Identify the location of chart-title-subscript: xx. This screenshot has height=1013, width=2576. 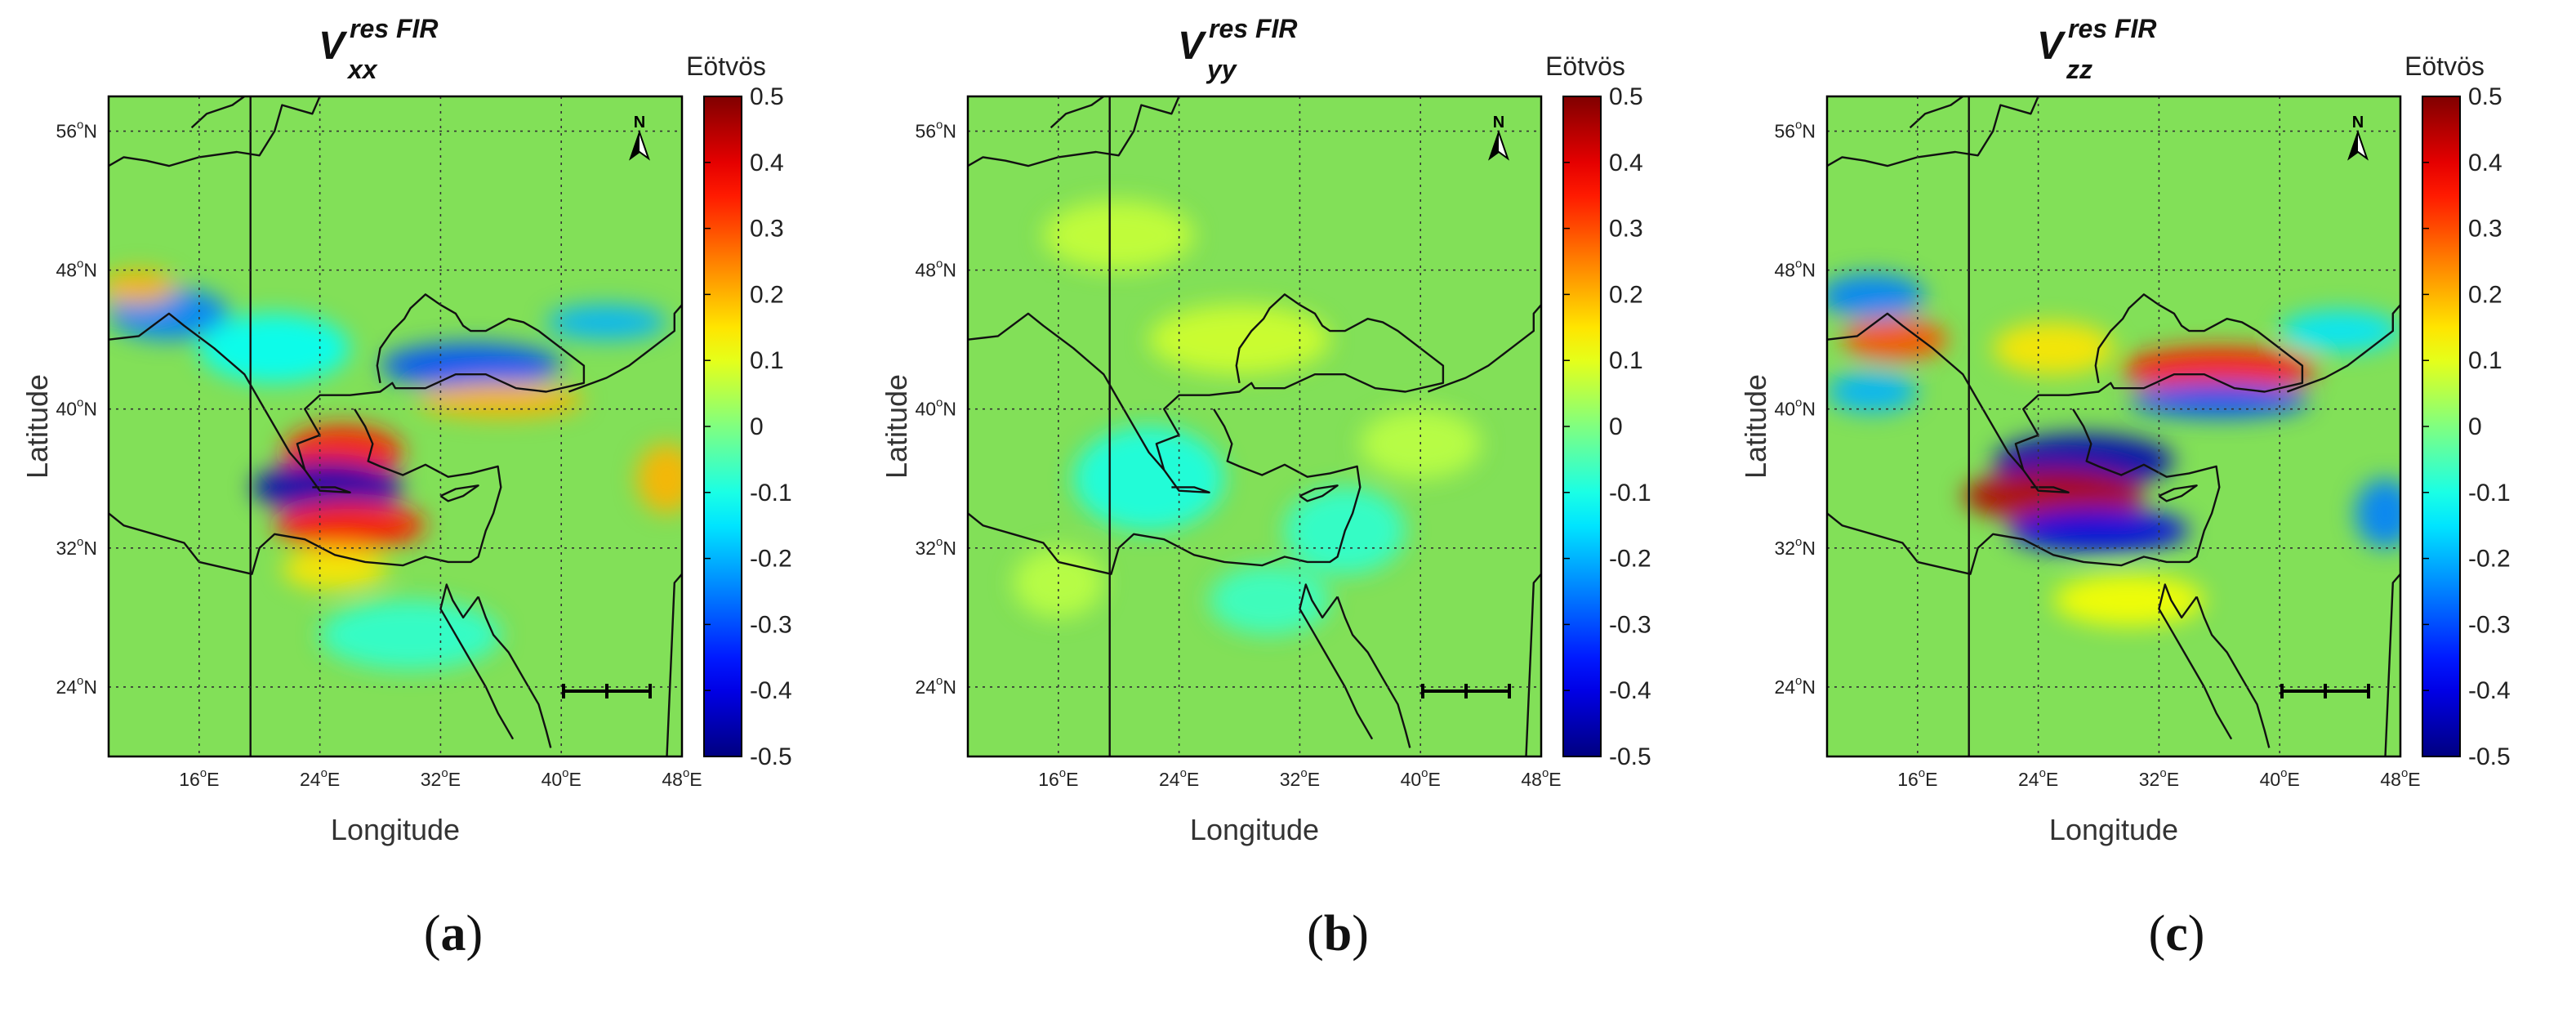
(362, 69).